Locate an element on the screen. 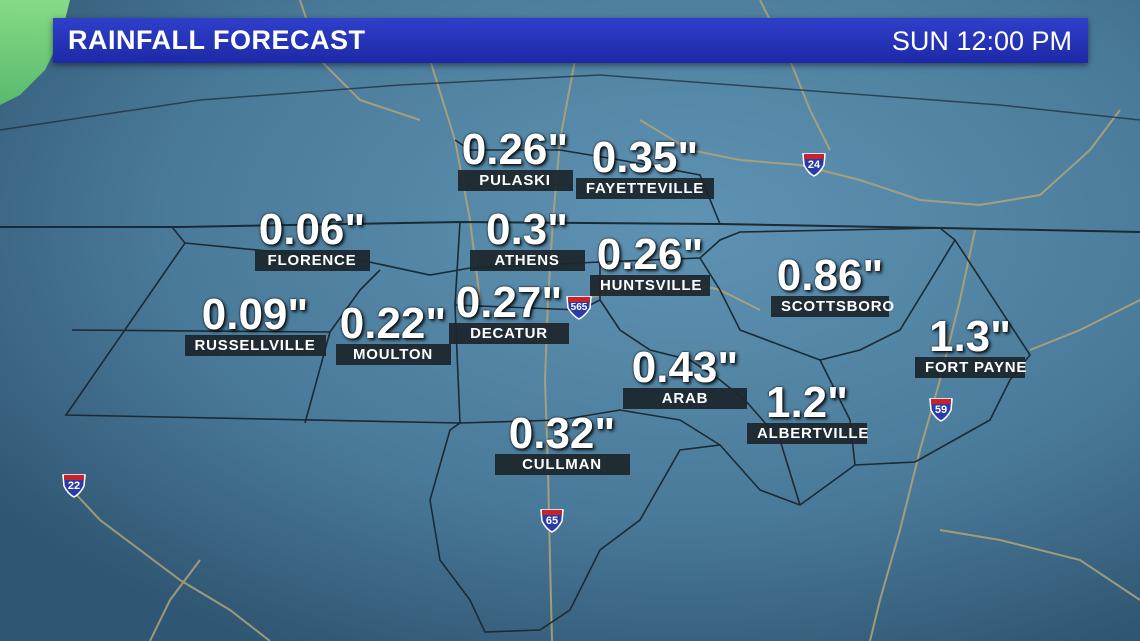 The width and height of the screenshot is (1140, 641). interstate-number: 565 is located at coordinates (579, 307).